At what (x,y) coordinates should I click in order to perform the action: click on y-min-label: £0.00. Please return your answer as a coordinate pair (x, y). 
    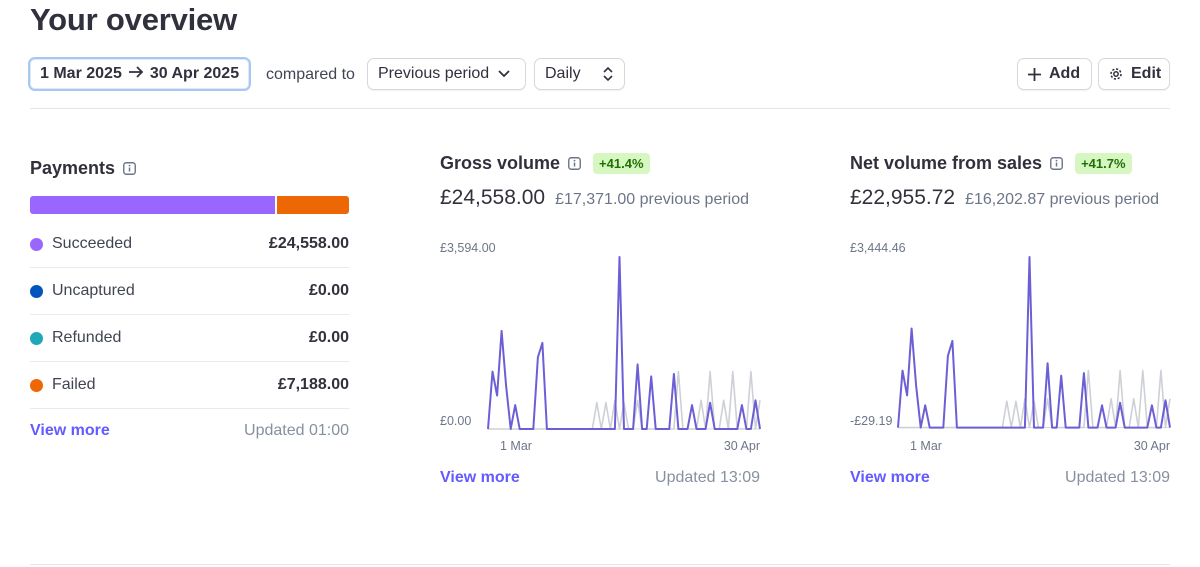
    Looking at the image, I should click on (455, 421).